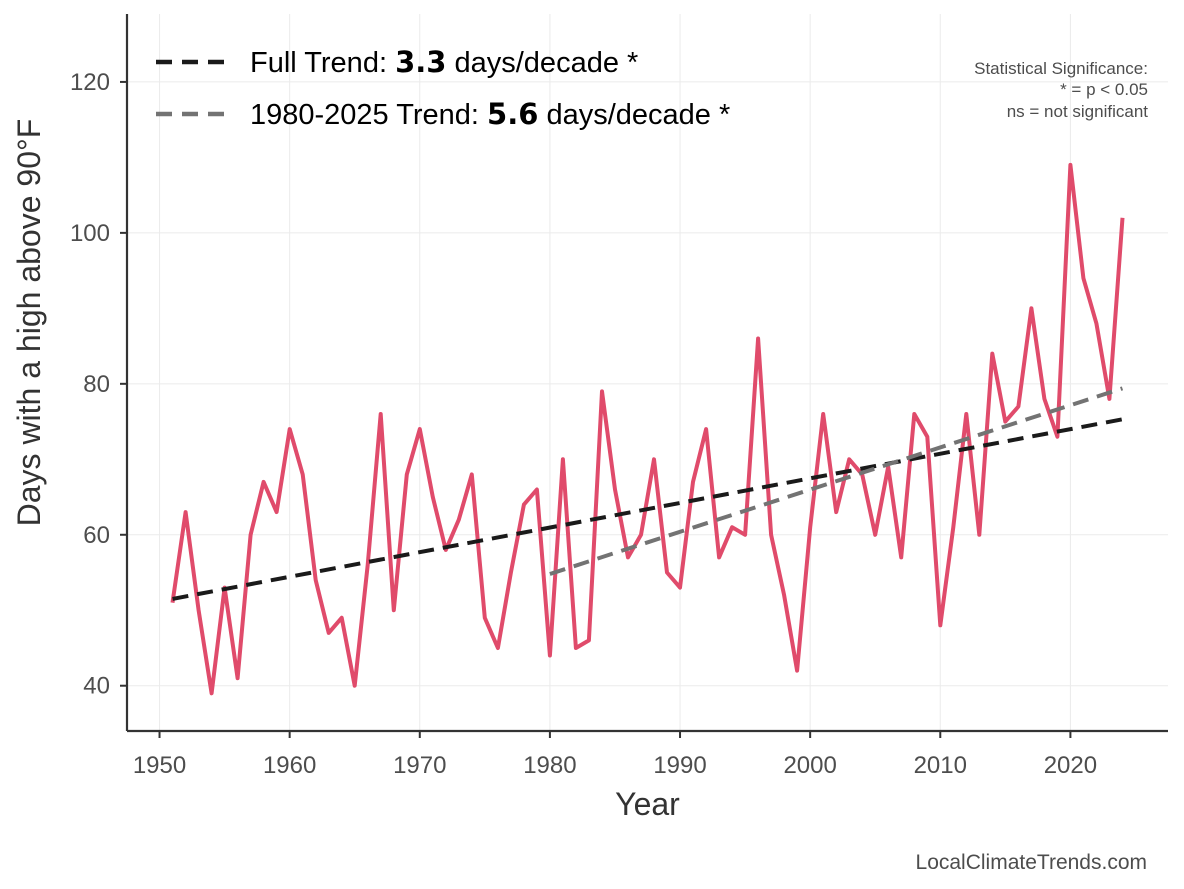 This screenshot has height=889, width=1184. I want to click on x-tick-label: 1970, so click(419, 765).